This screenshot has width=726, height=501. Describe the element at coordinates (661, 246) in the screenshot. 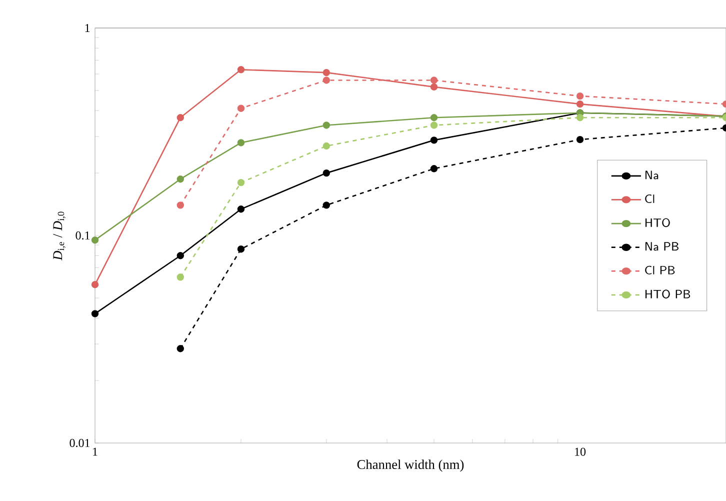

I see `legend-label: Na PB` at that location.